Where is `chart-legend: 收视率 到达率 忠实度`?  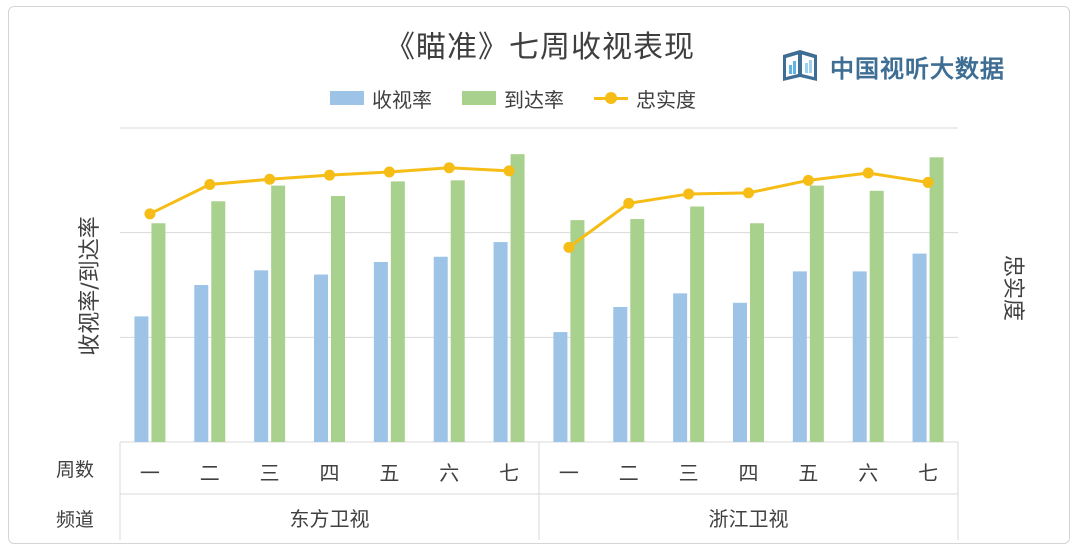 chart-legend: 收视率 到达率 忠实度 is located at coordinates (513, 98).